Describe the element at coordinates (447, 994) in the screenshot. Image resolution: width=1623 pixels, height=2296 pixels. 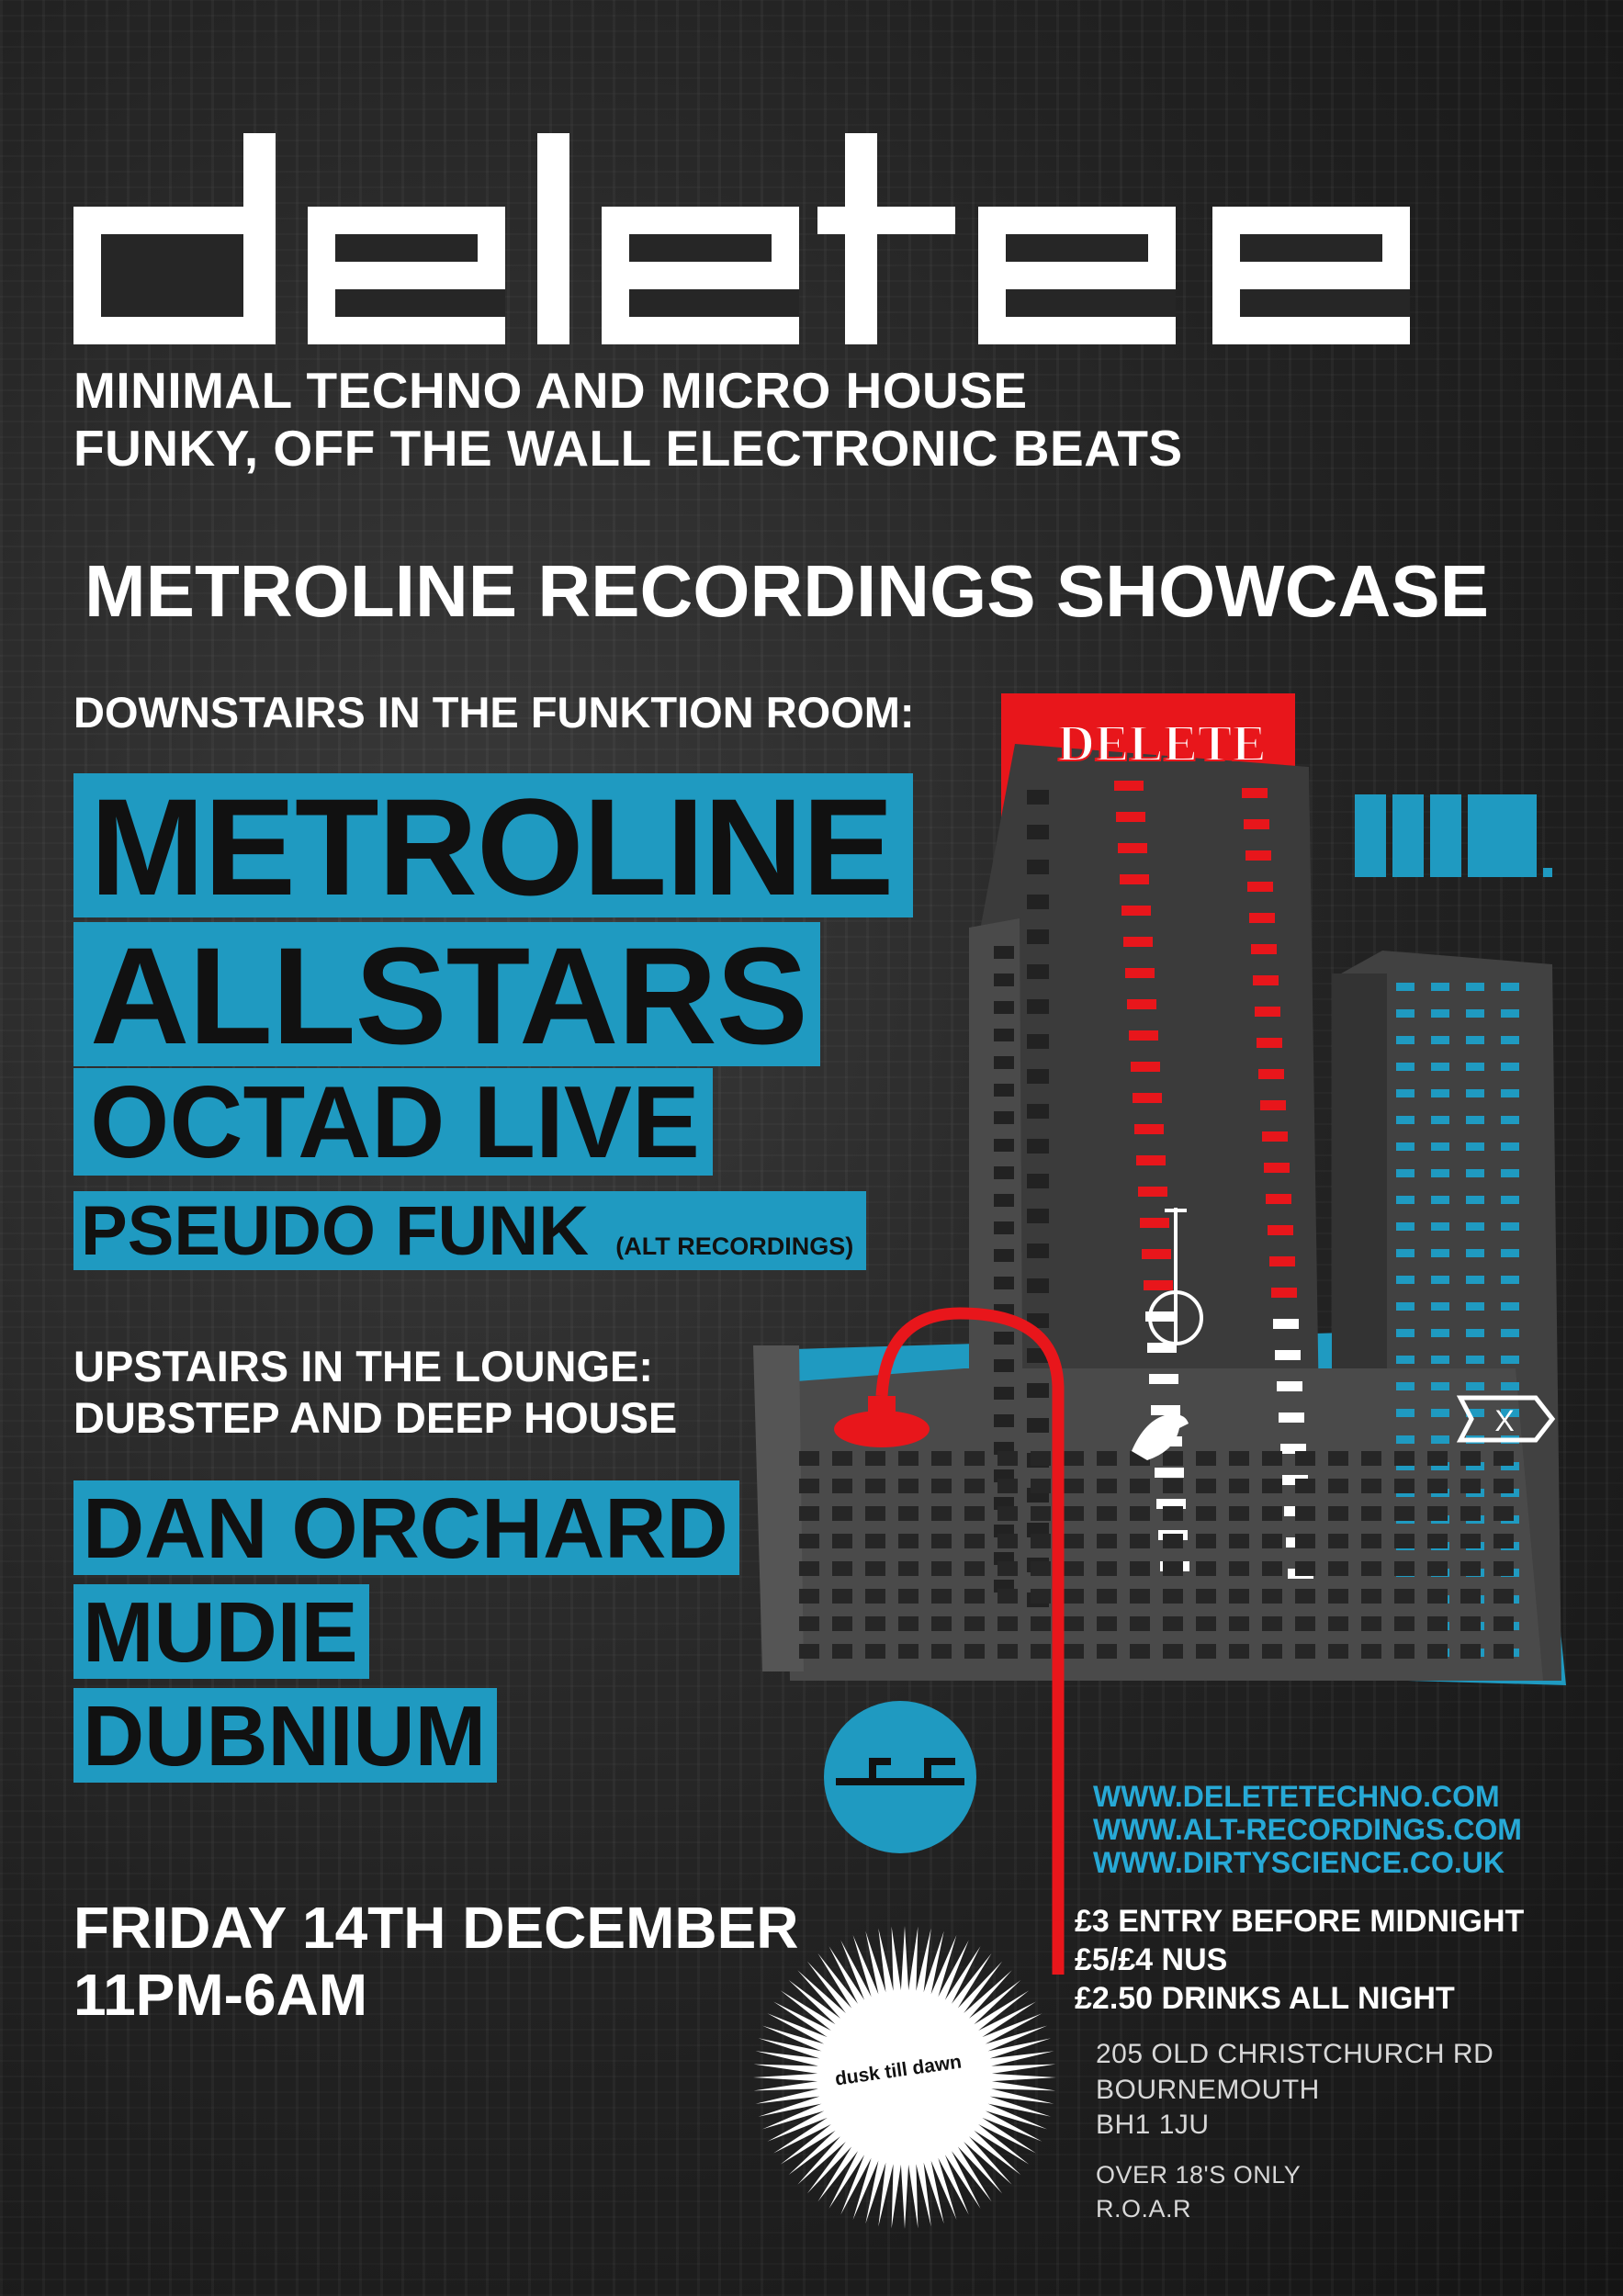
I see `act-allstars: ALLSTARS` at that location.